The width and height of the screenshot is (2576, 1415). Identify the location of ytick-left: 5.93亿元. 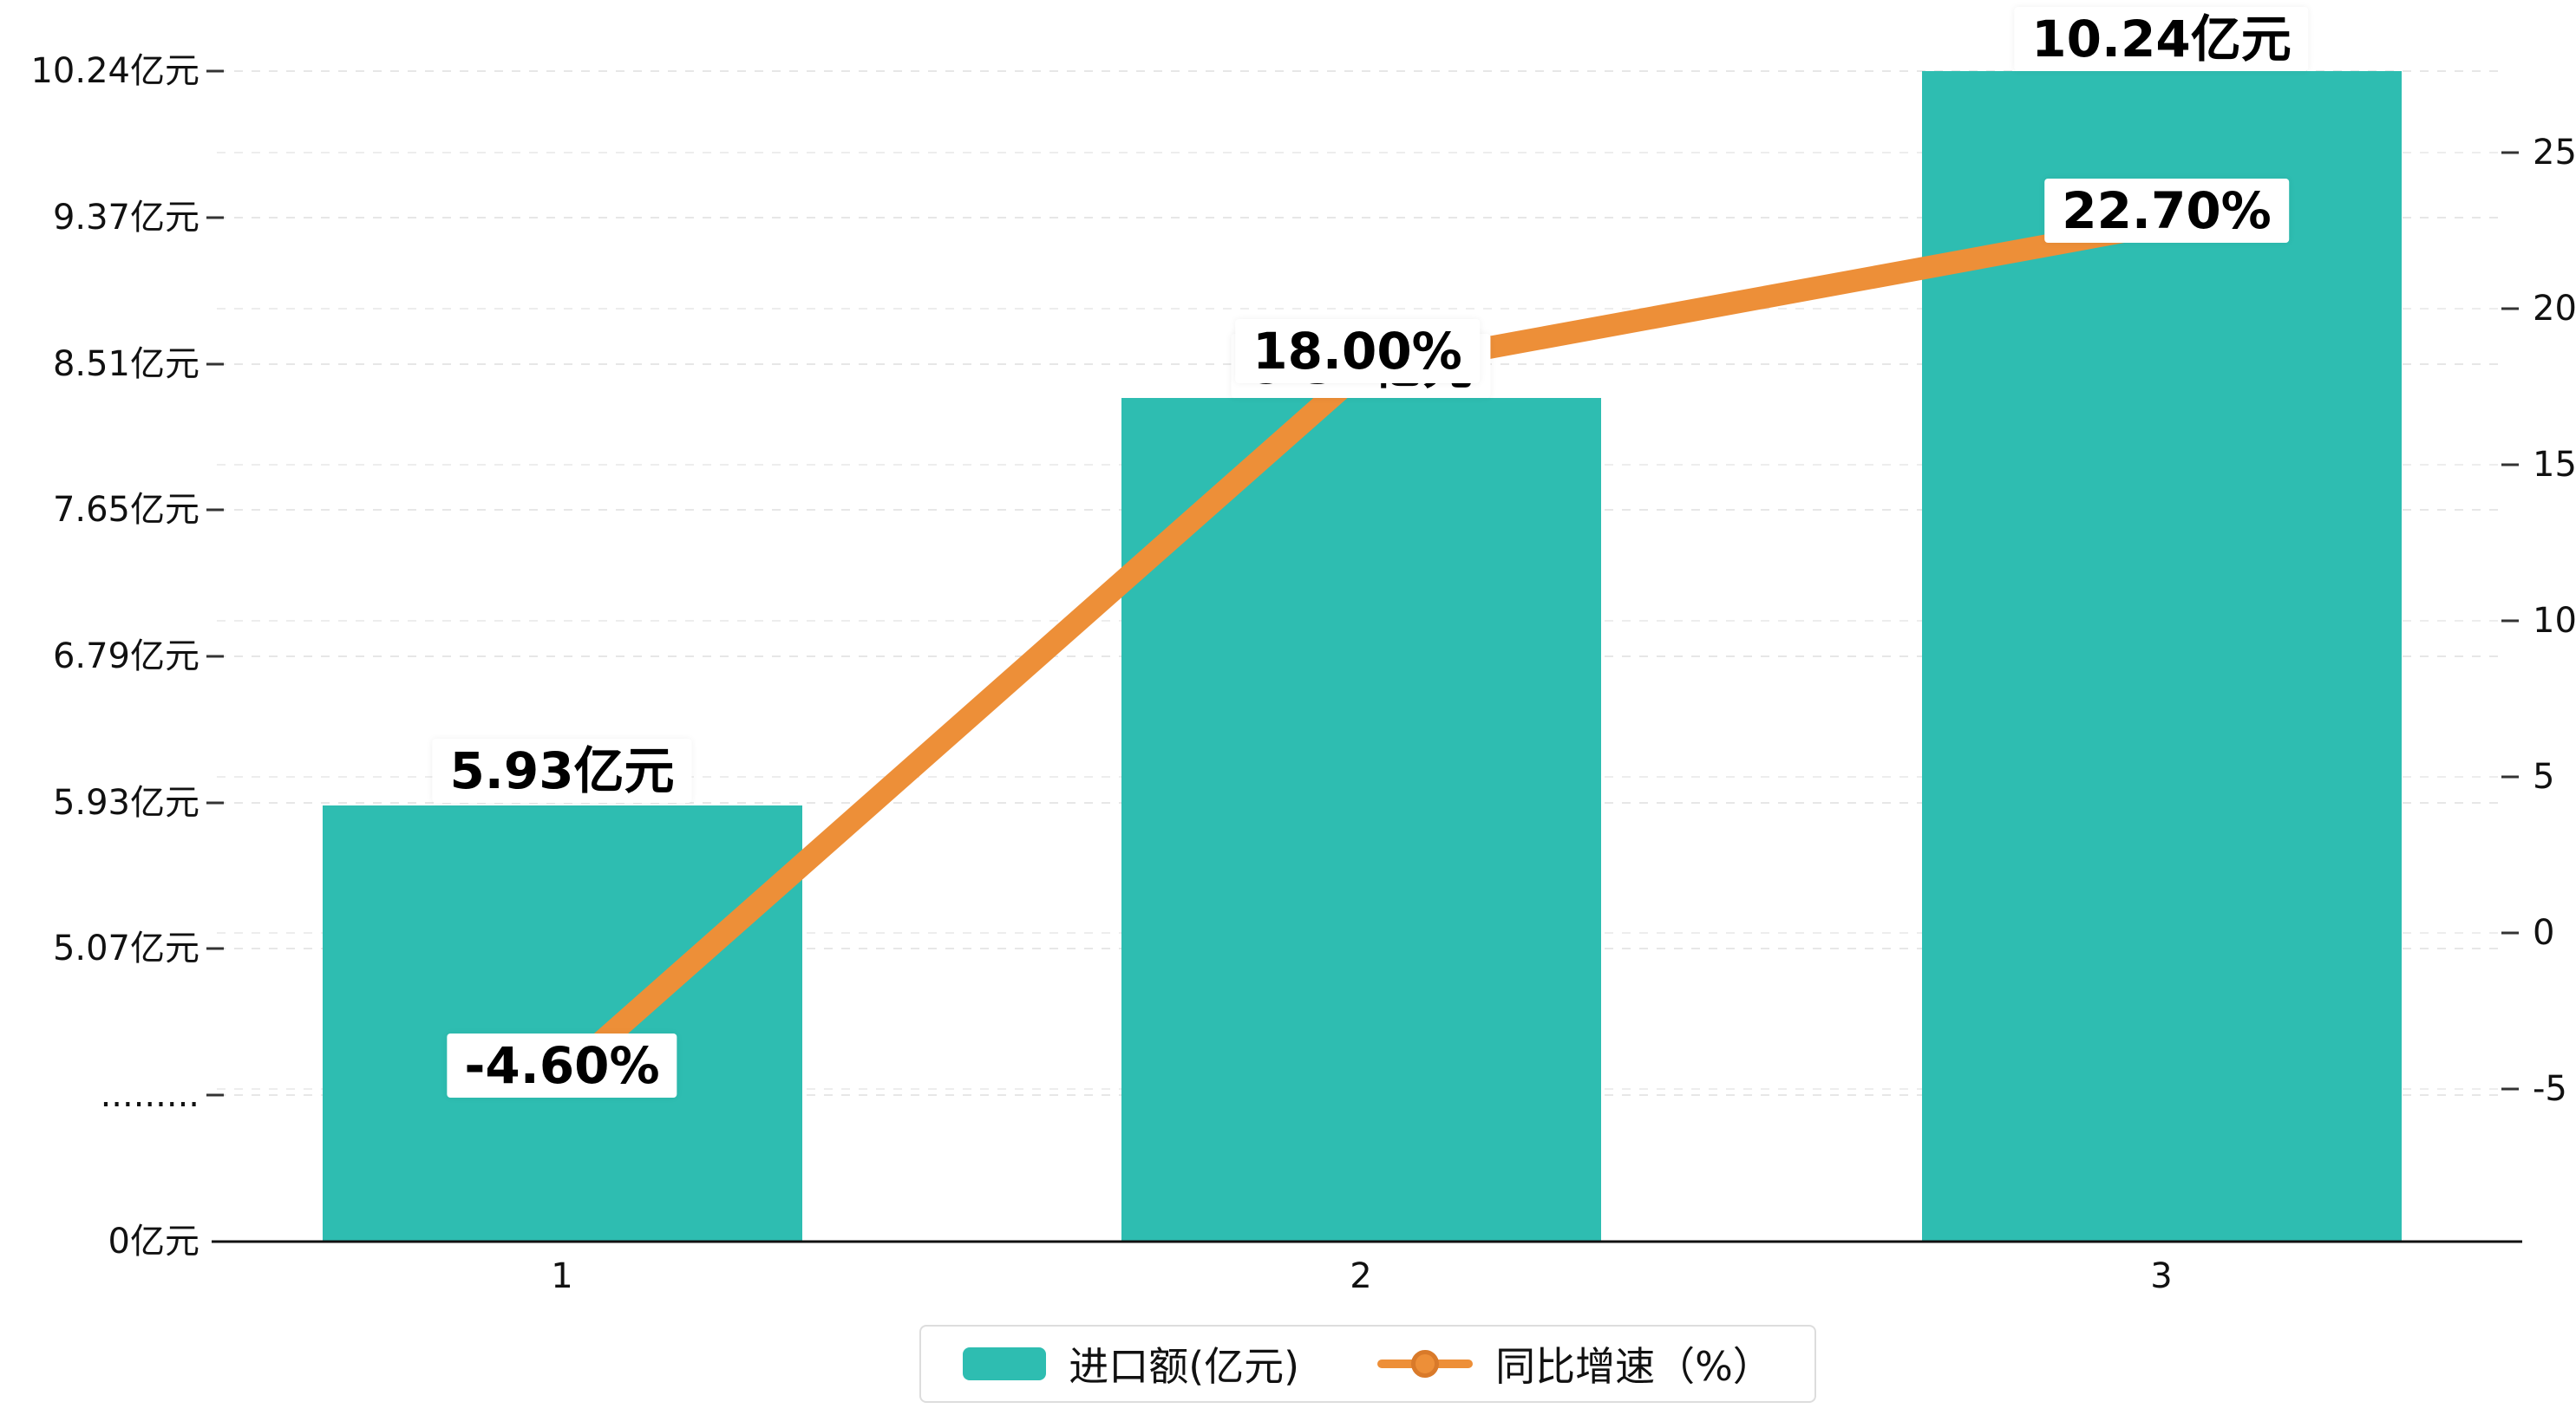
(125, 803).